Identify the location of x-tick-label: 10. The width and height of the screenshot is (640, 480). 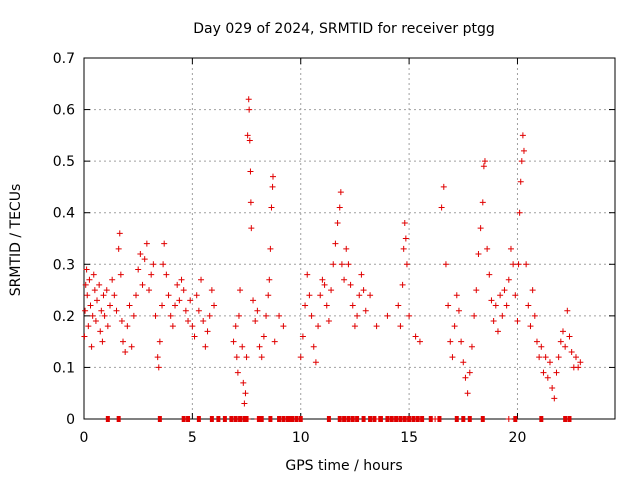
(301, 438).